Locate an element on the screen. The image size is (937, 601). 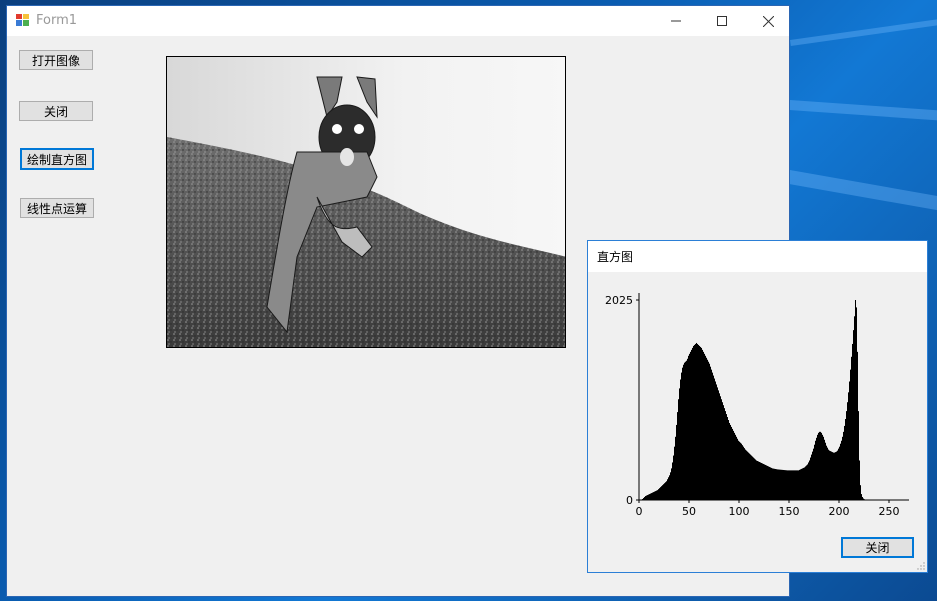
histogram-close-button: 关闭 is located at coordinates (877, 547).